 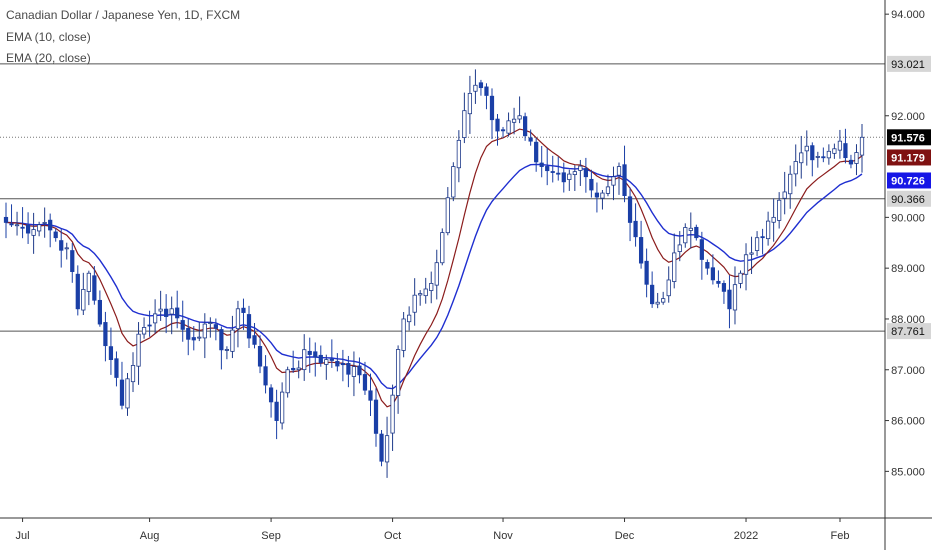 I want to click on level-label: 90.366, so click(x=909, y=198).